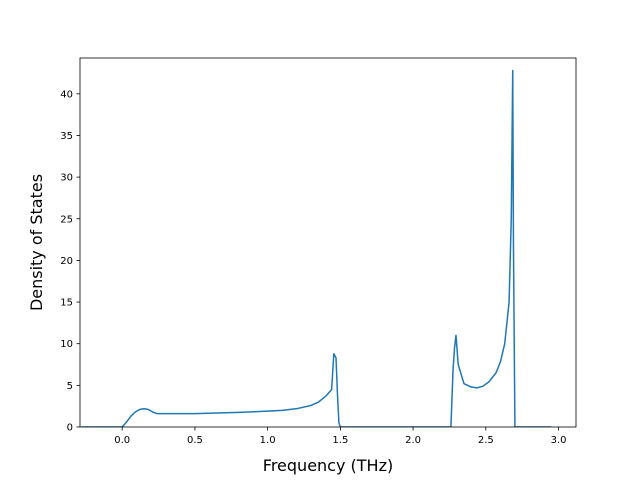 Image resolution: width=640 pixels, height=480 pixels. I want to click on y-tick-label: 0, so click(70, 428).